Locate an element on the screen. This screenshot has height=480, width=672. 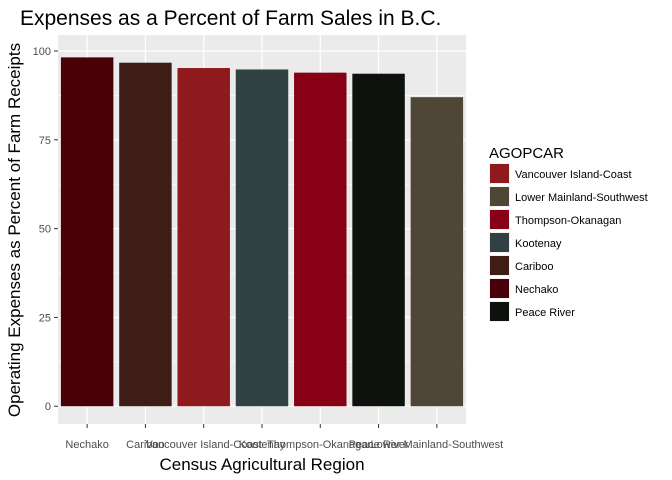
bar-thompson-okanagan is located at coordinates (320, 239).